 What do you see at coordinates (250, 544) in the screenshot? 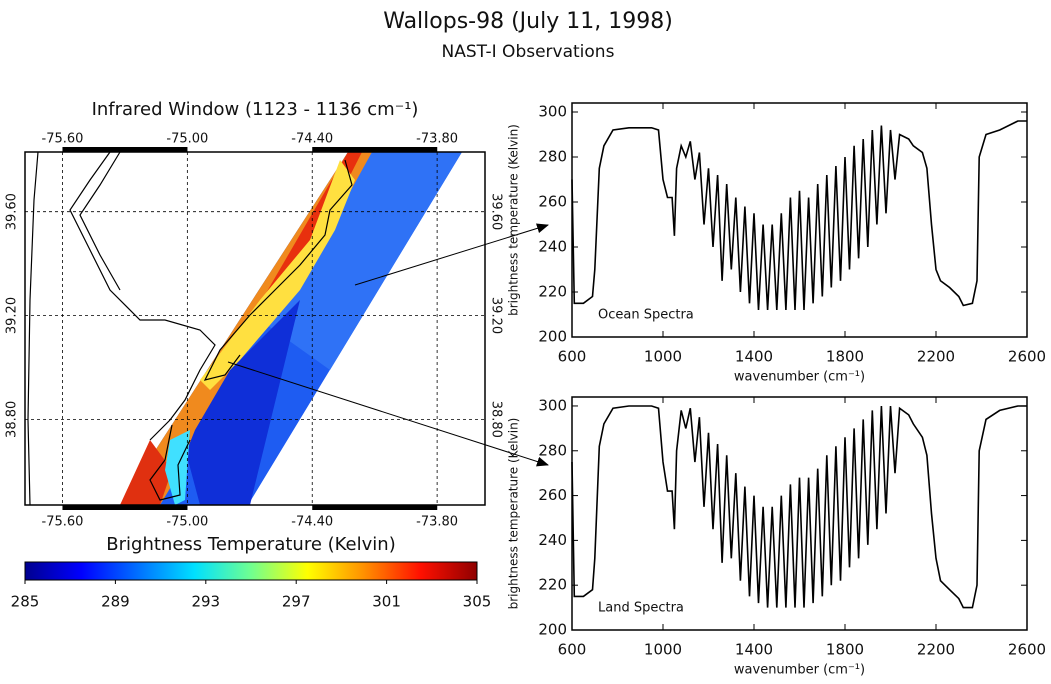
I see `colorbar-title: Brightness Temperature (Kelvin)` at bounding box center [250, 544].